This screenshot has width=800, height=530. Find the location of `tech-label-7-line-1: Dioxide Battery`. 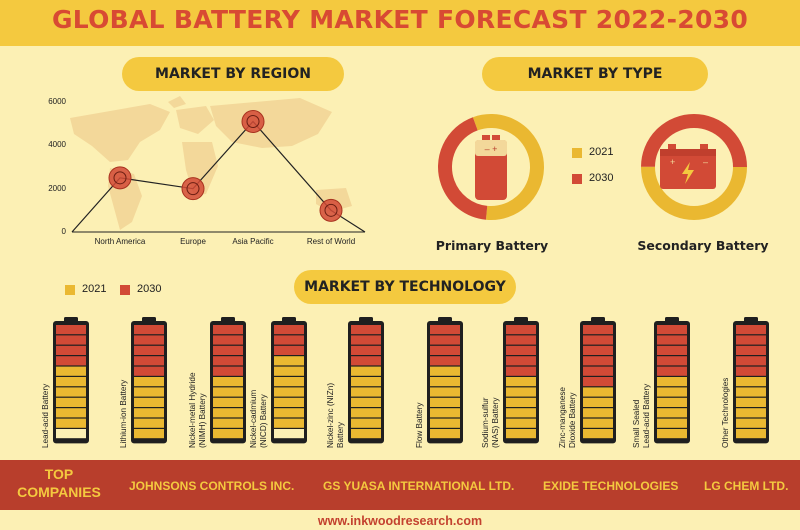

tech-label-7-line-1: Dioxide Battery is located at coordinates (572, 420).